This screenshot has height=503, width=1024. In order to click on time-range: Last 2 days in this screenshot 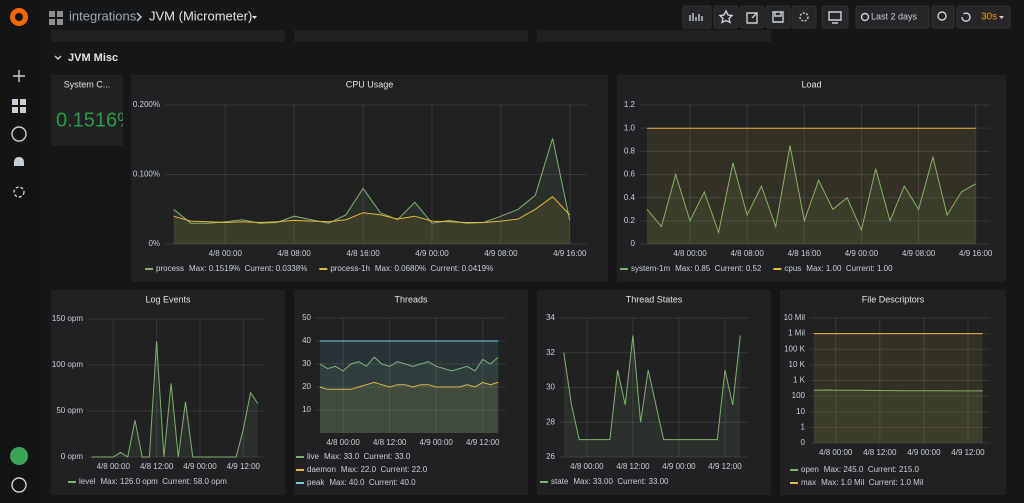, I will do `click(894, 16)`.